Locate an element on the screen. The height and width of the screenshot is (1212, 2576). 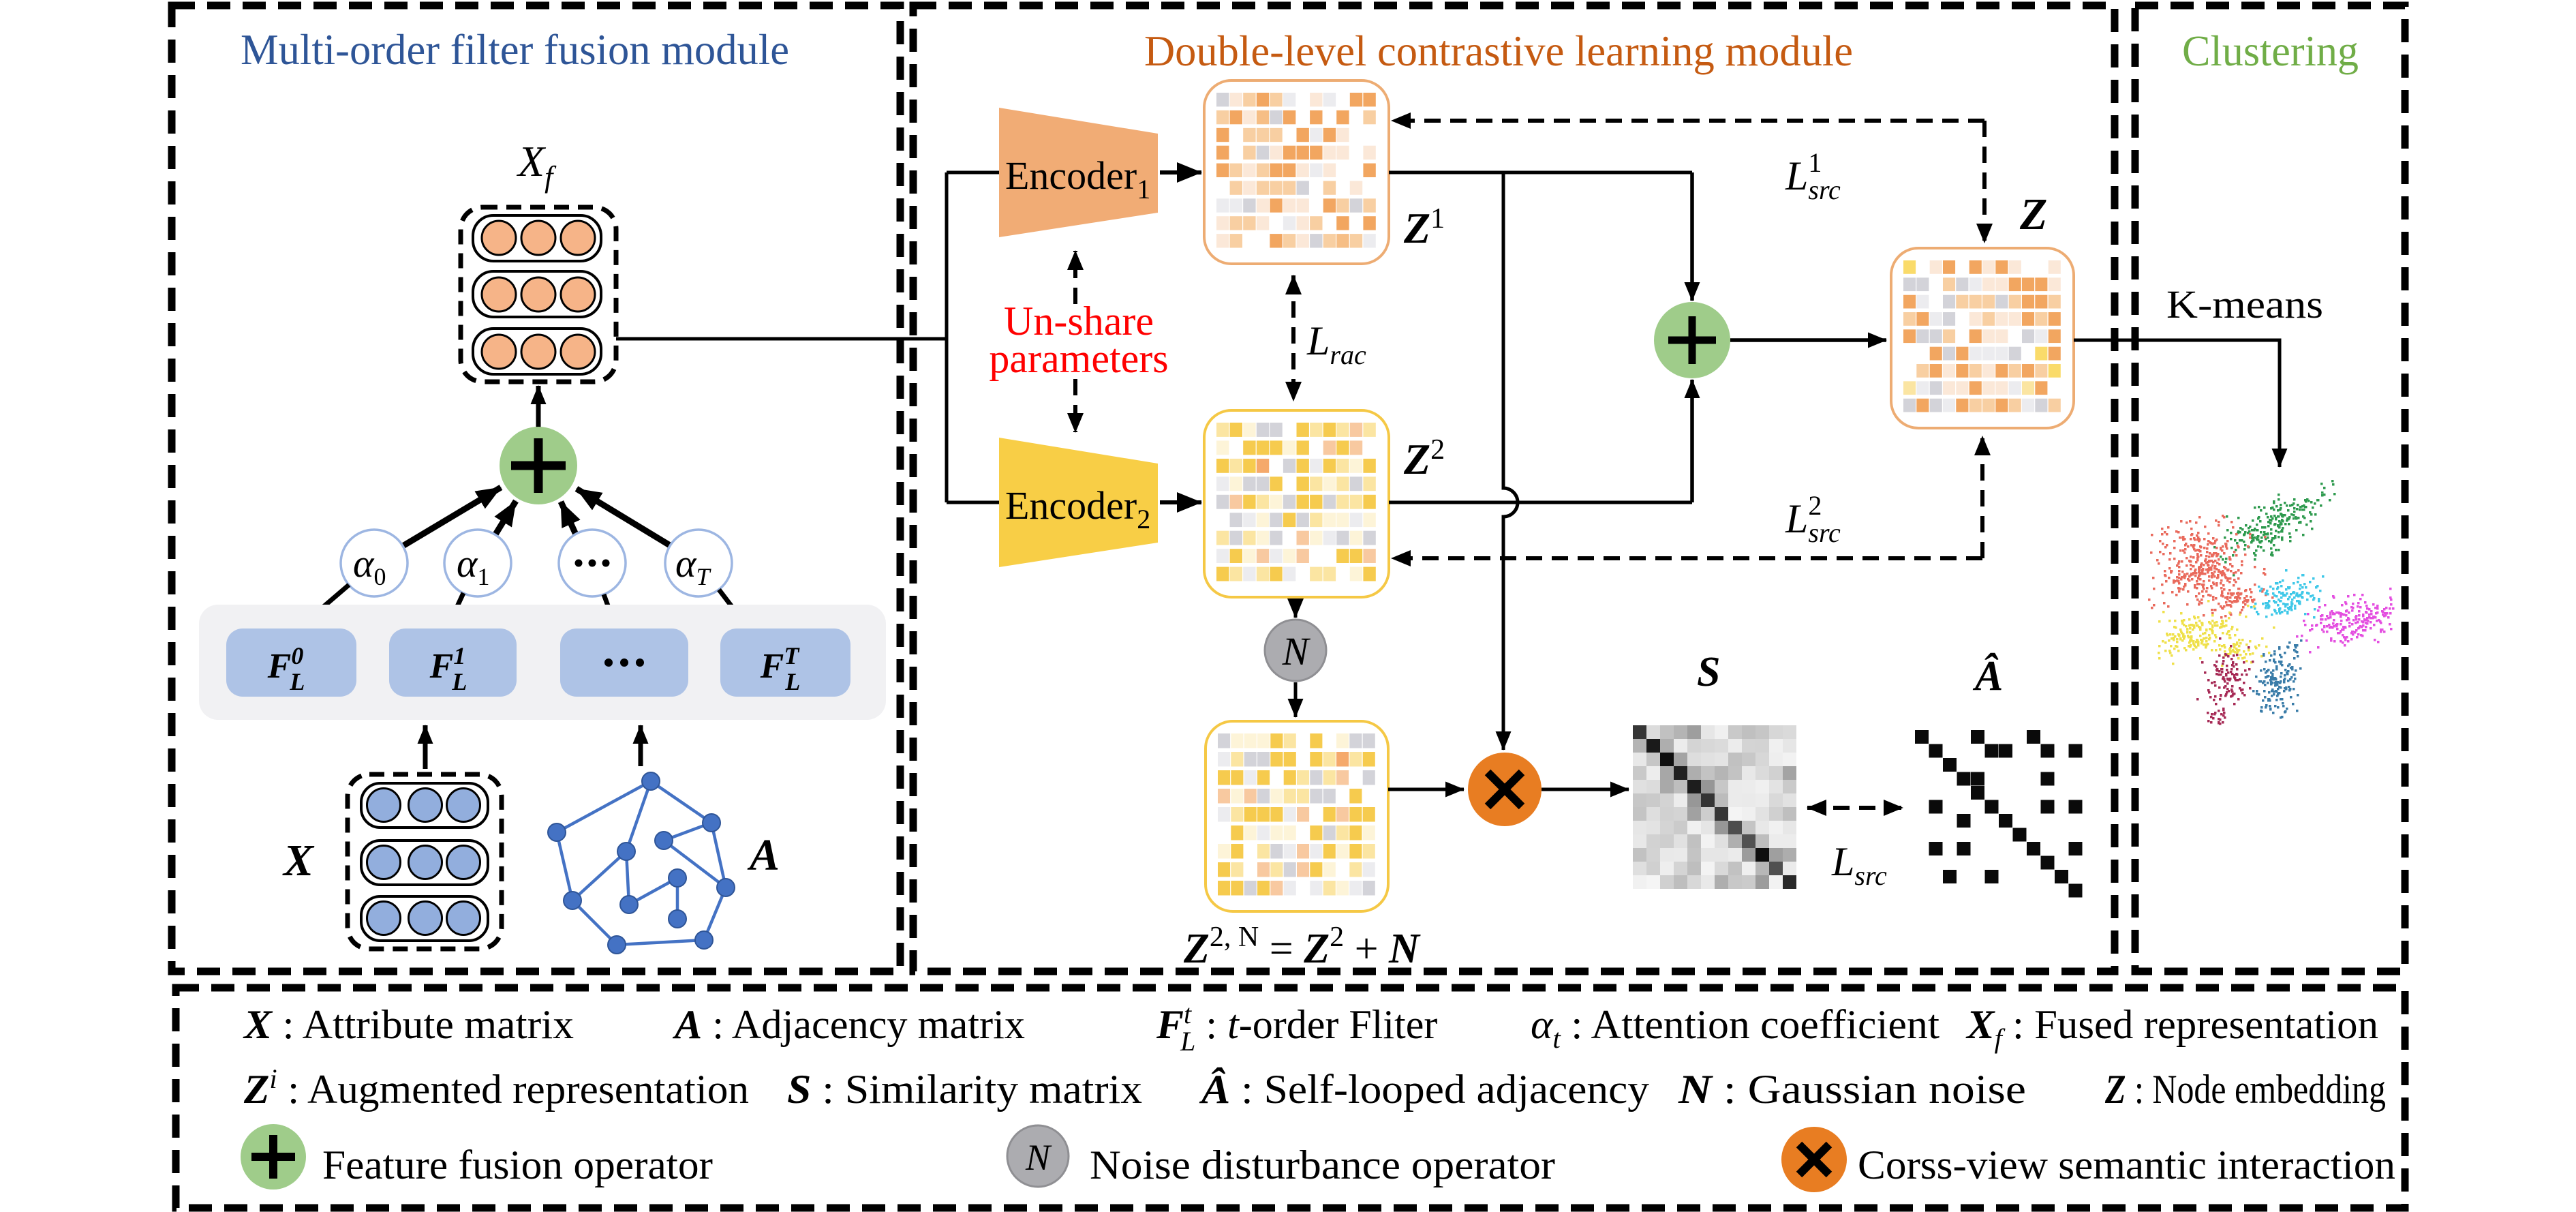
svg-text: Encoder2 is located at coordinates (1077, 508).